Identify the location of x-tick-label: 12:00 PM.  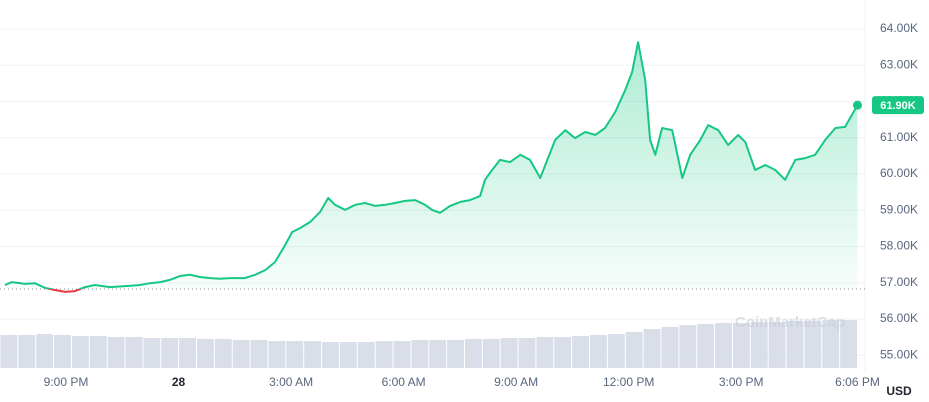
(628, 382).